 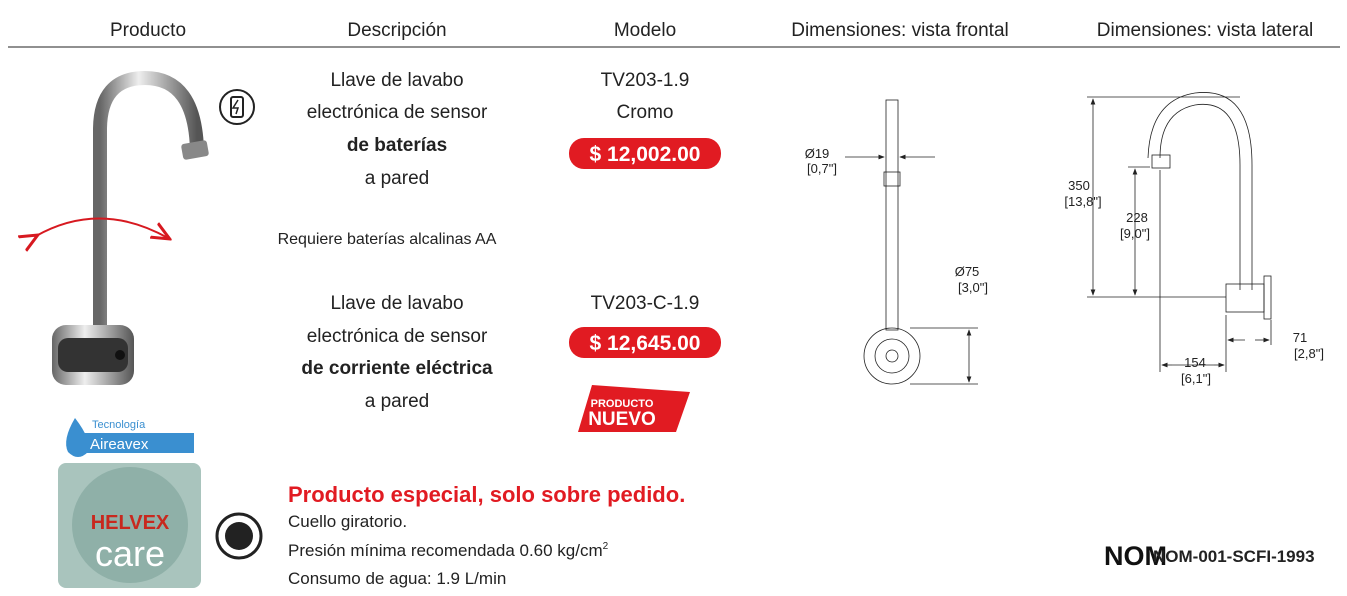 What do you see at coordinates (119, 444) in the screenshot?
I see `logo-text: Aireavex` at bounding box center [119, 444].